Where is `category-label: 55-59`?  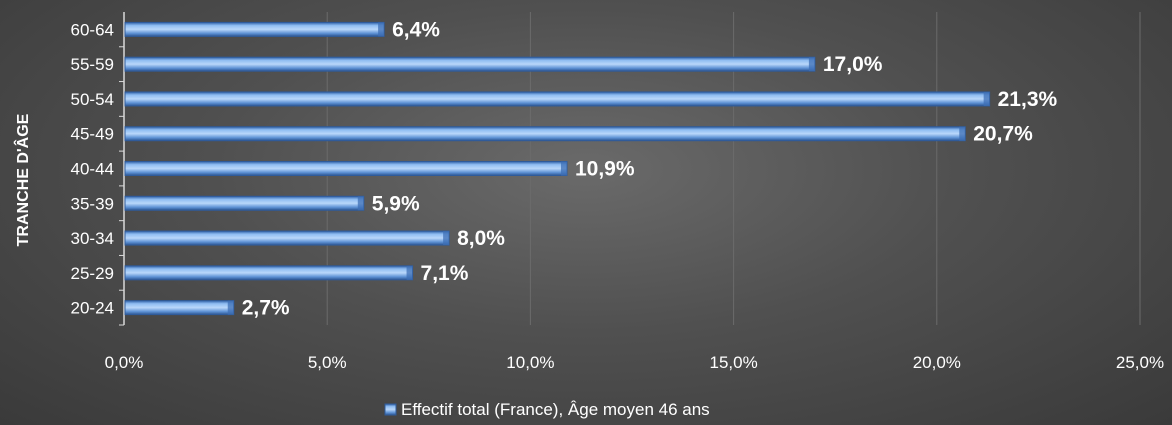 category-label: 55-59 is located at coordinates (92, 64).